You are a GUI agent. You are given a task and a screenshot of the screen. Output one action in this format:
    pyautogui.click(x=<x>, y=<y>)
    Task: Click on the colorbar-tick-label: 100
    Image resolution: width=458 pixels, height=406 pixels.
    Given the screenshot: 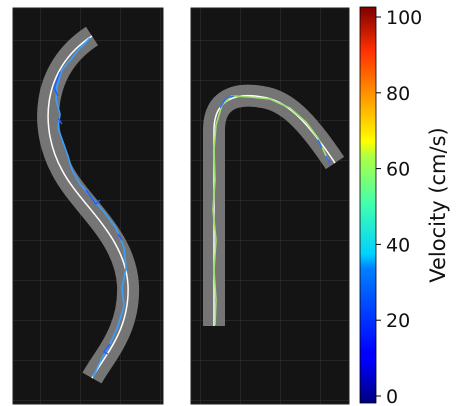 What is the action you would take?
    pyautogui.click(x=404, y=18)
    